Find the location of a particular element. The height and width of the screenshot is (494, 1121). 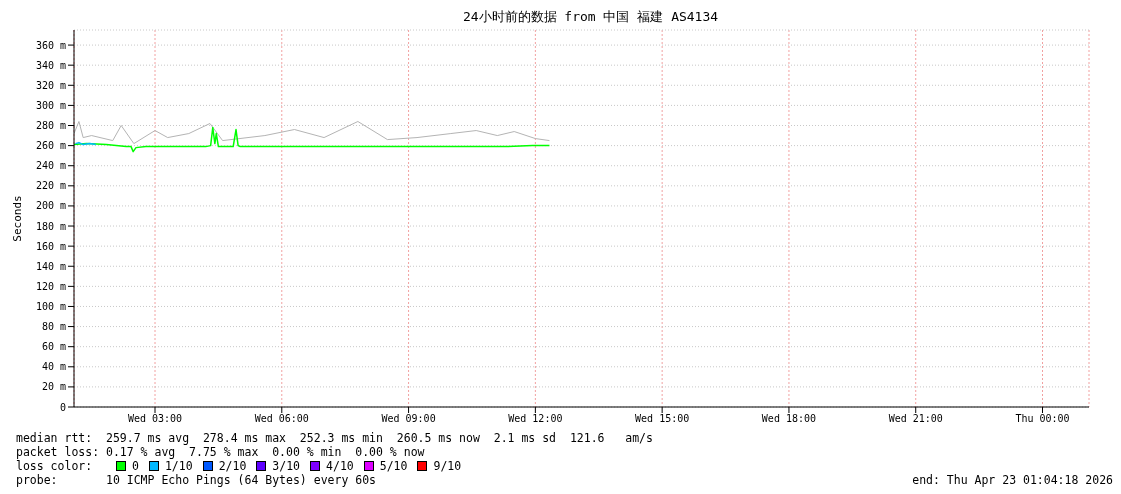

y-tick-label: 80 m is located at coordinates (53, 327).